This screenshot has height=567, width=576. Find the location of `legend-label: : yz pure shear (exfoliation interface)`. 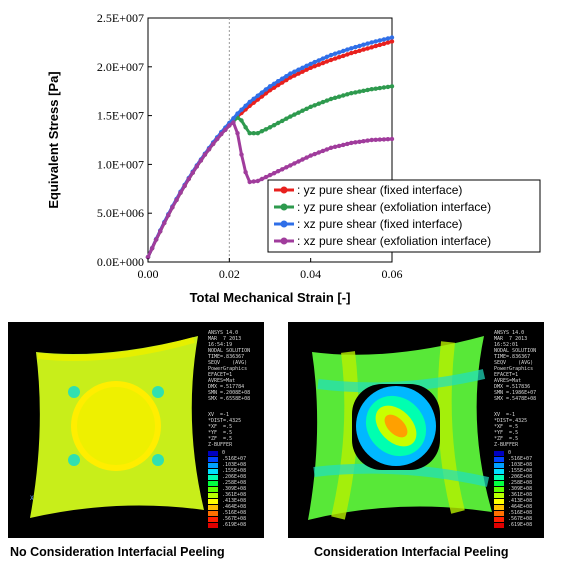

legend-label: : yz pure shear (exfoliation interface) is located at coordinates (394, 207).